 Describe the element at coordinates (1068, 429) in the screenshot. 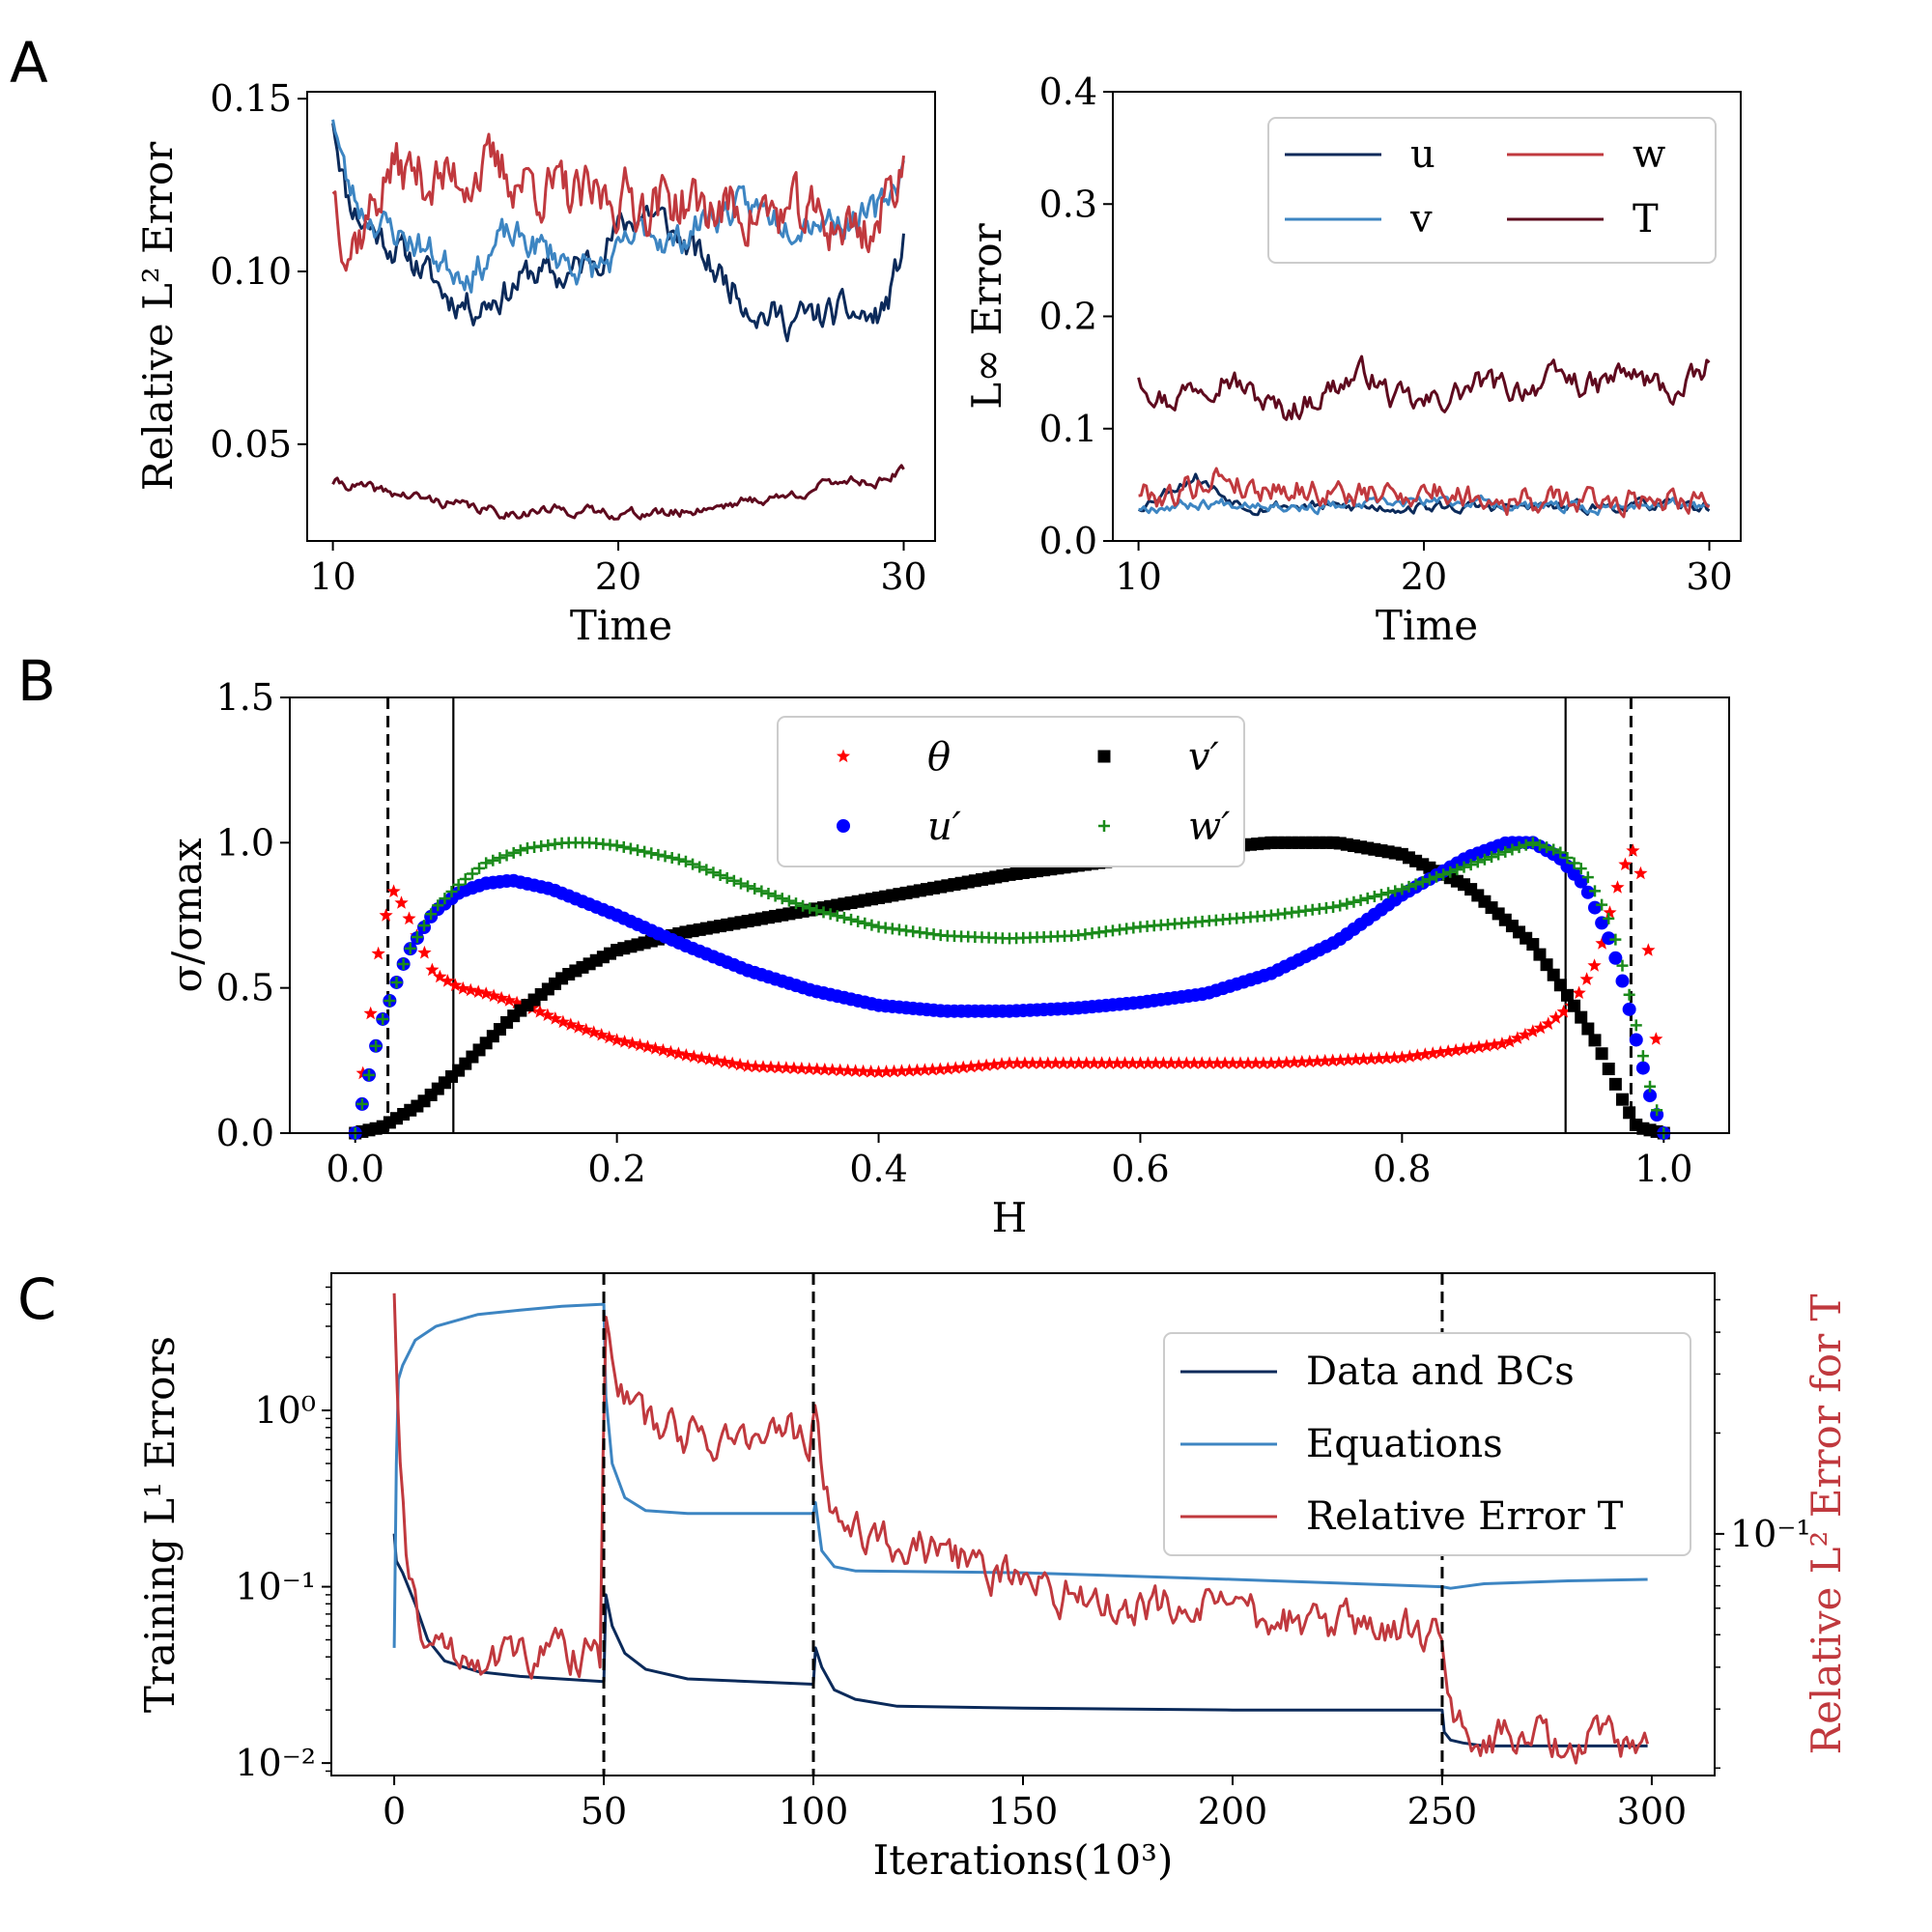

I see `y-tick-label: 0.1` at that location.